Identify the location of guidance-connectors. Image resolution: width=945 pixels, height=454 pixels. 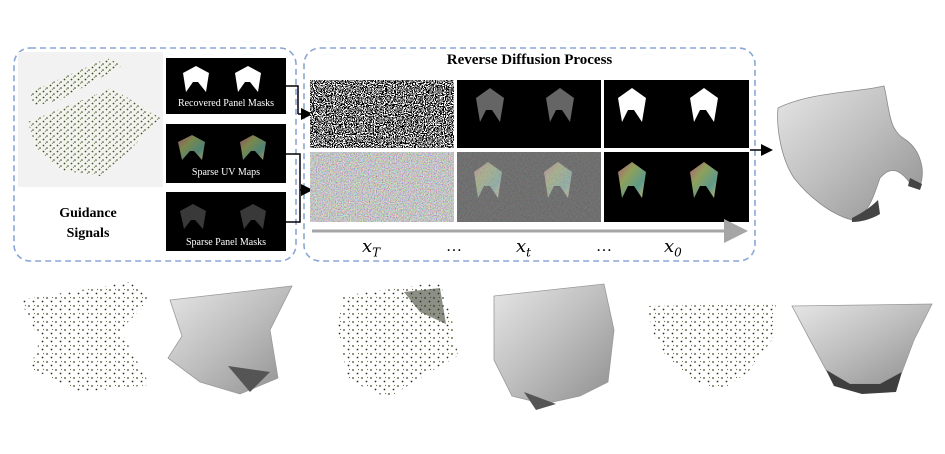
(299, 154).